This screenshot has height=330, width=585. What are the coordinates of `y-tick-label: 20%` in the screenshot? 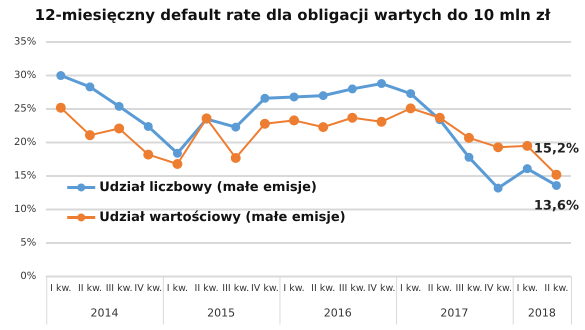 It's located at (25, 142).